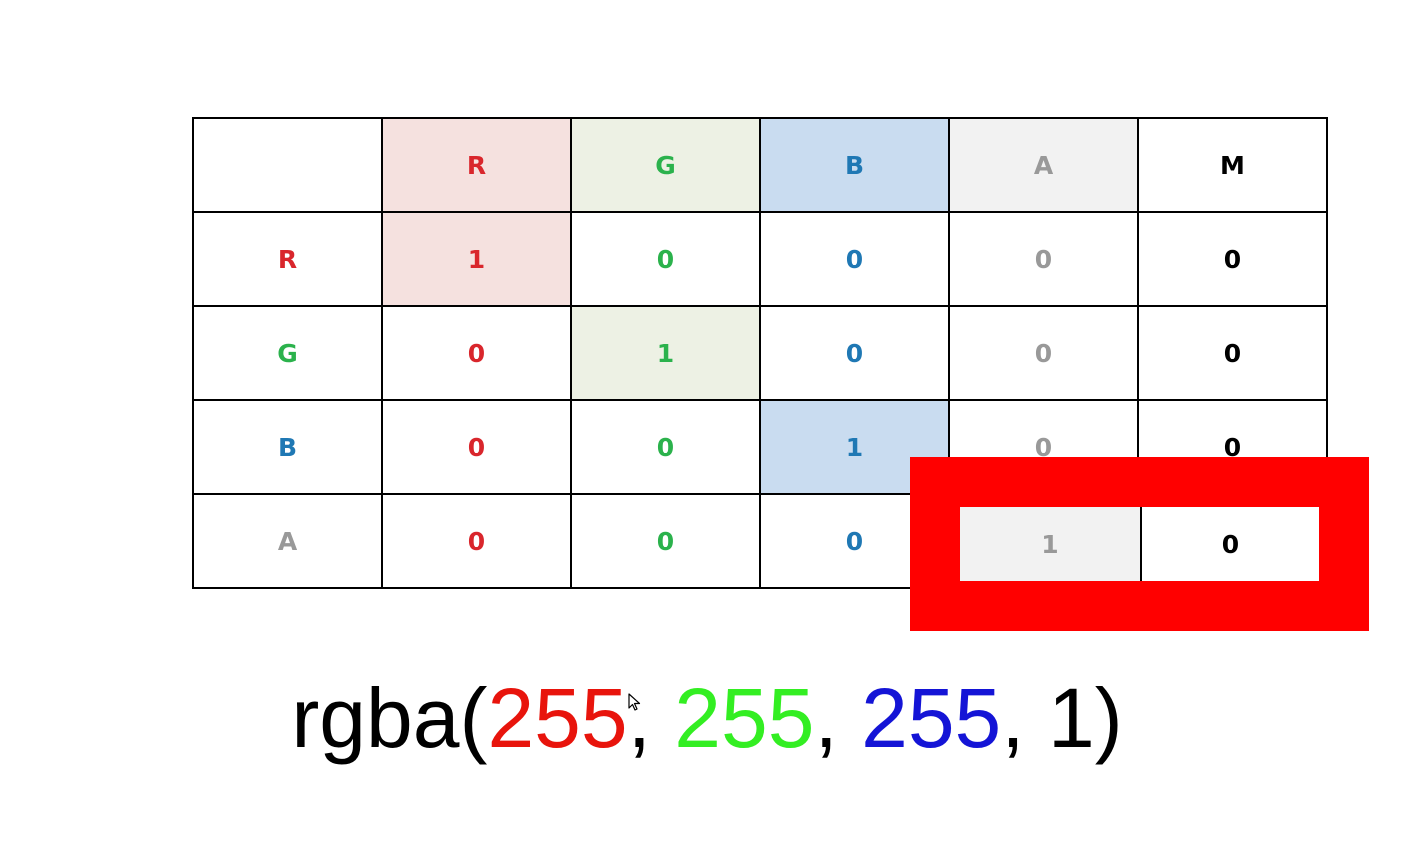 The image size is (1414, 868). What do you see at coordinates (1232, 259) in the screenshot?
I see `cell-r-m: 0` at bounding box center [1232, 259].